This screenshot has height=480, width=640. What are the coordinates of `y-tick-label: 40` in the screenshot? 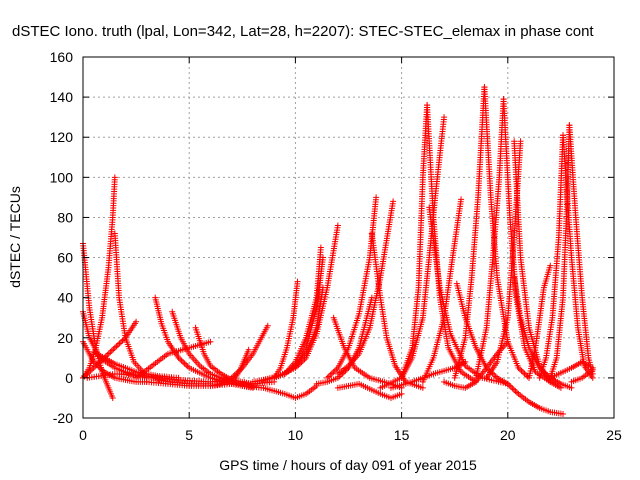 It's located at (65, 298).